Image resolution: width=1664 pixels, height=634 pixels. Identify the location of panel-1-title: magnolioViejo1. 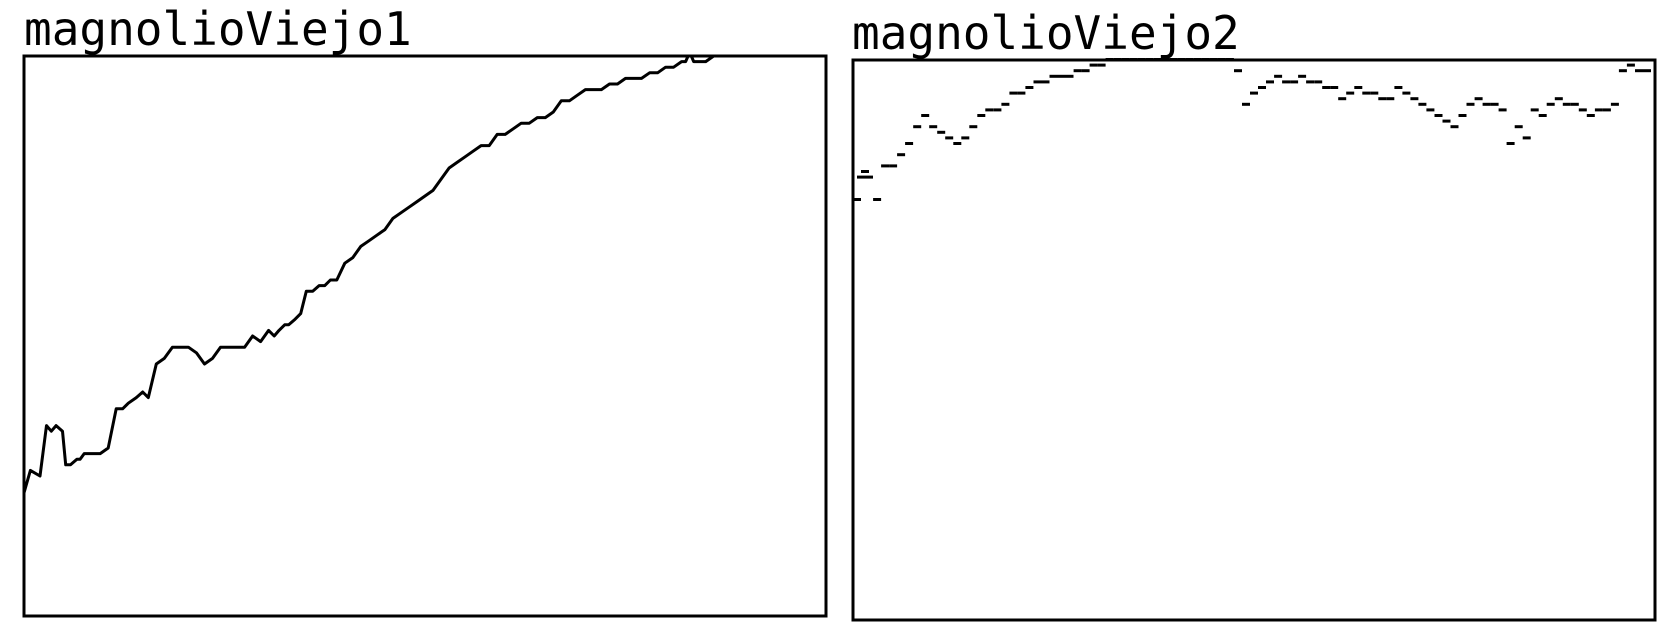
(218, 29).